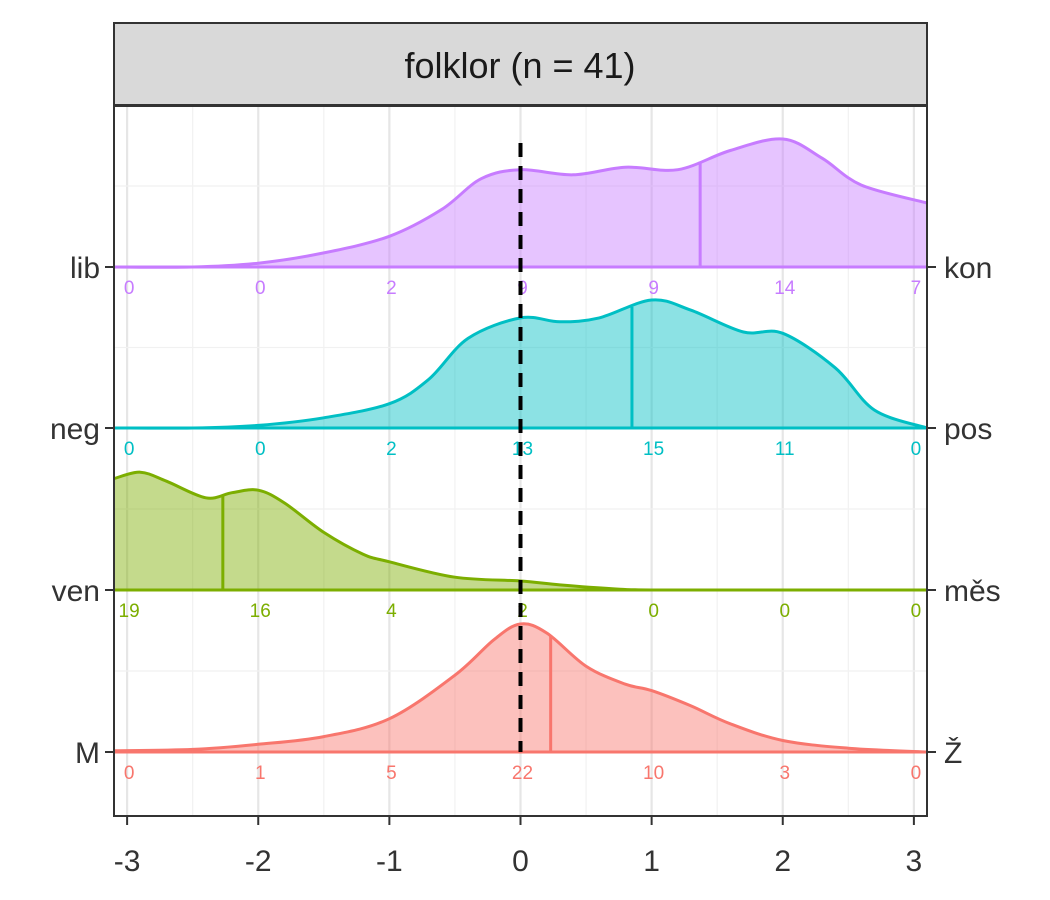 Image resolution: width=1050 pixels, height=900 pixels. I want to click on count-label: 22, so click(522, 773).